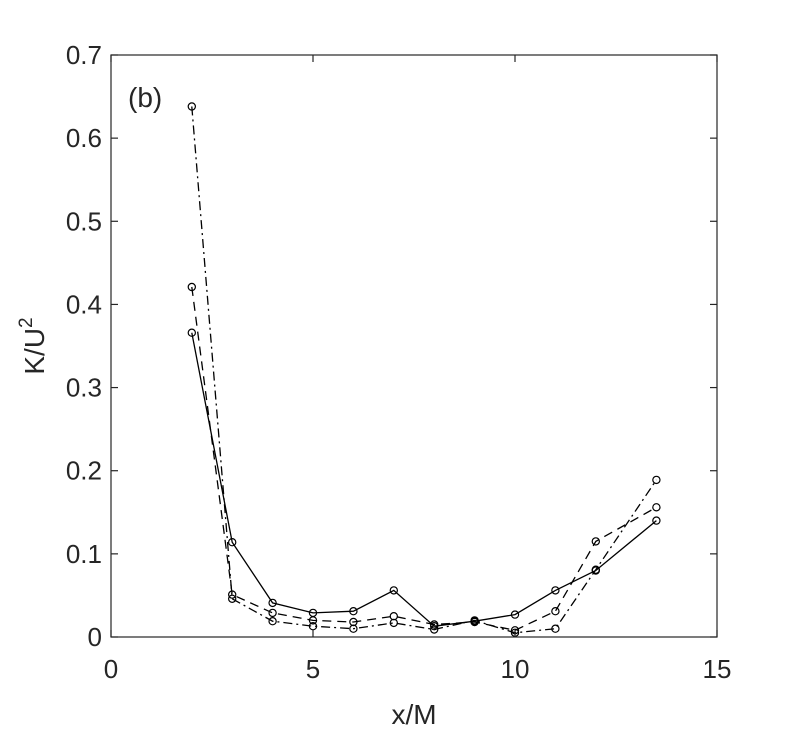 This screenshot has height=738, width=793. Describe the element at coordinates (84, 55) in the screenshot. I see `y-tick-label: 0.7` at that location.